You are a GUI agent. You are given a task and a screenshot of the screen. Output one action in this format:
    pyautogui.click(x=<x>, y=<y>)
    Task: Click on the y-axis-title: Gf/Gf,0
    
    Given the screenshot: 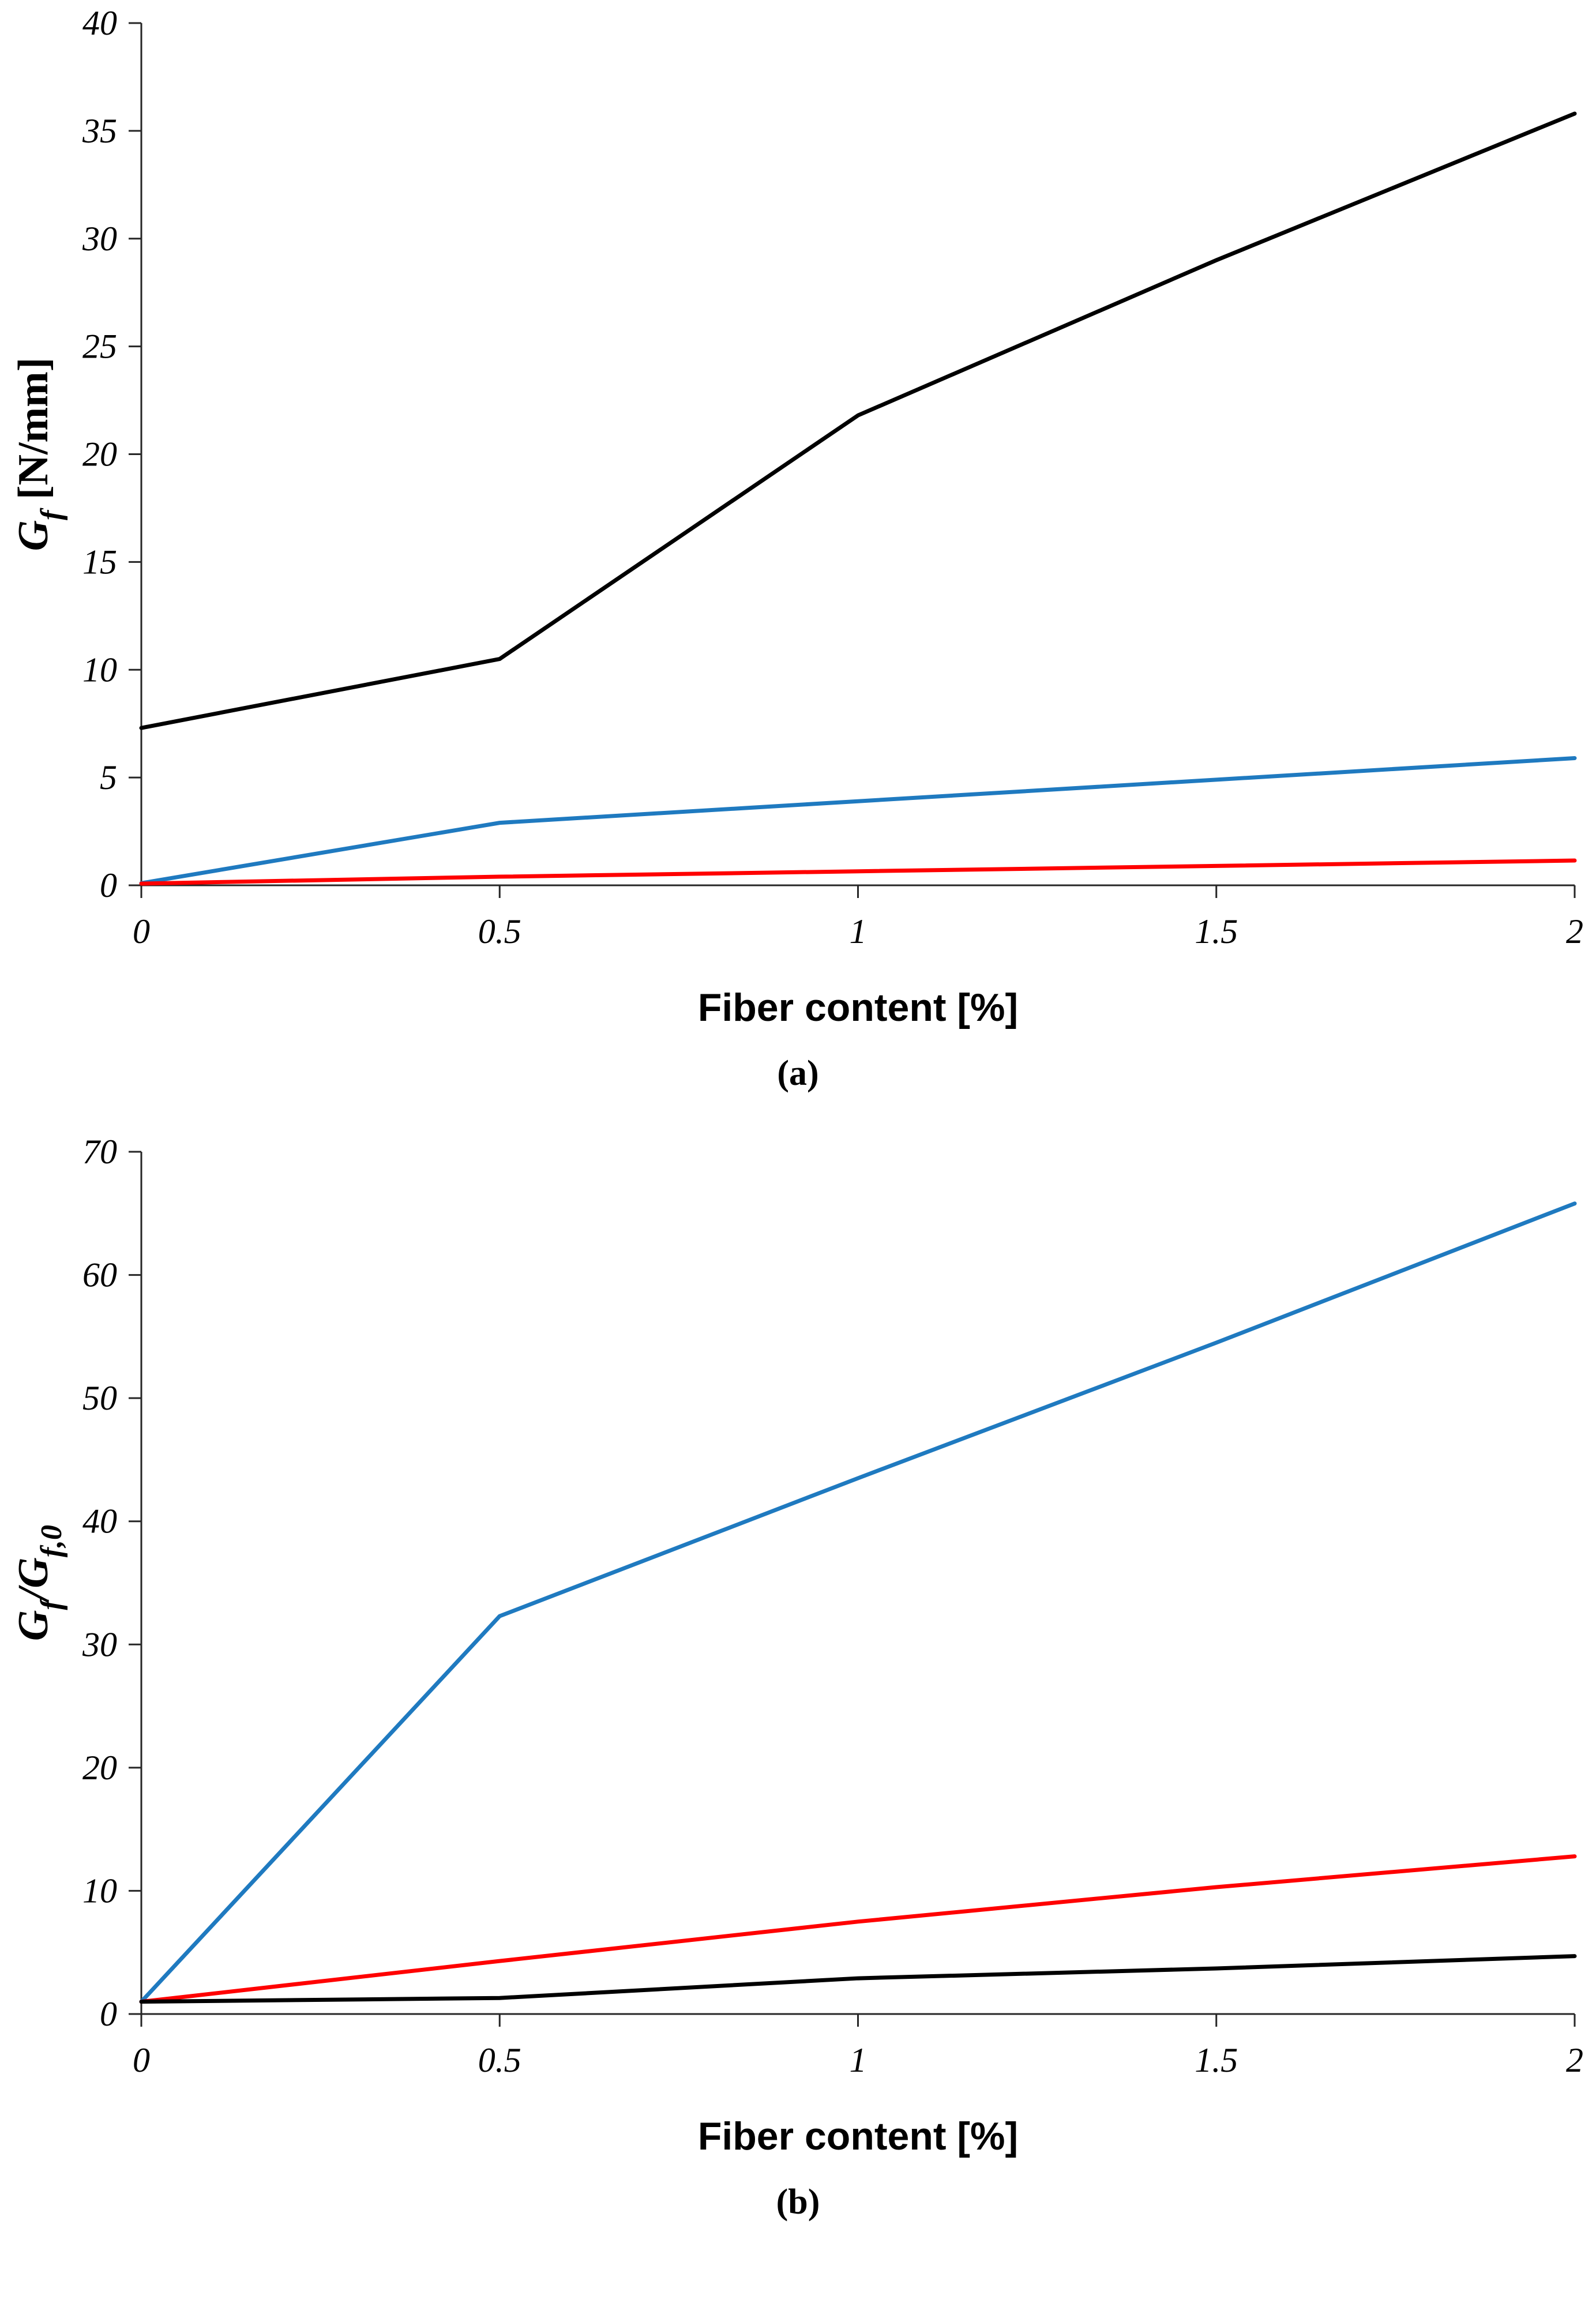 What is the action you would take?
    pyautogui.click(x=39, y=1583)
    